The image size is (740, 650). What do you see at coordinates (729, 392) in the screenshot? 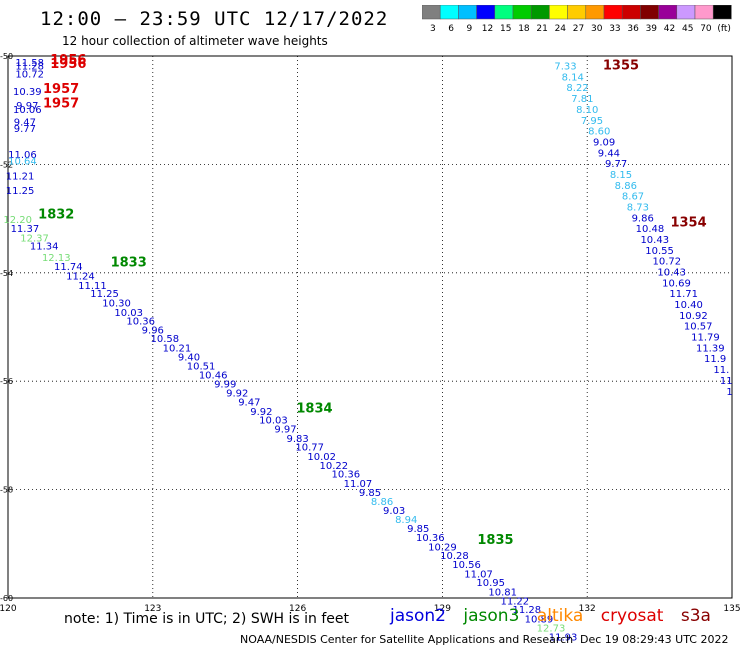
I see `wave-height-value: 1` at bounding box center [729, 392].